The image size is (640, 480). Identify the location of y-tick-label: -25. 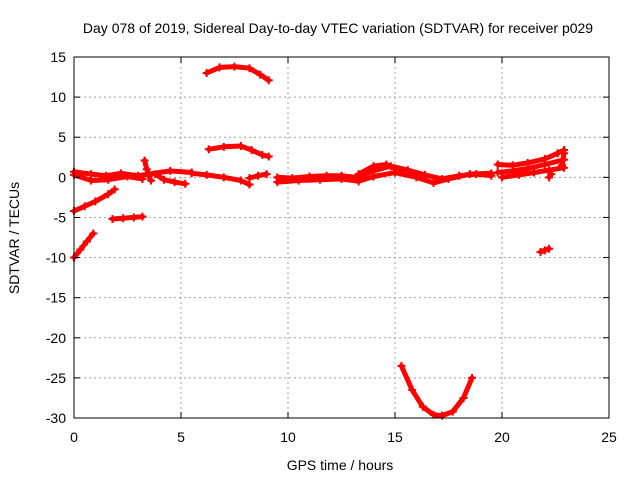
(56, 378).